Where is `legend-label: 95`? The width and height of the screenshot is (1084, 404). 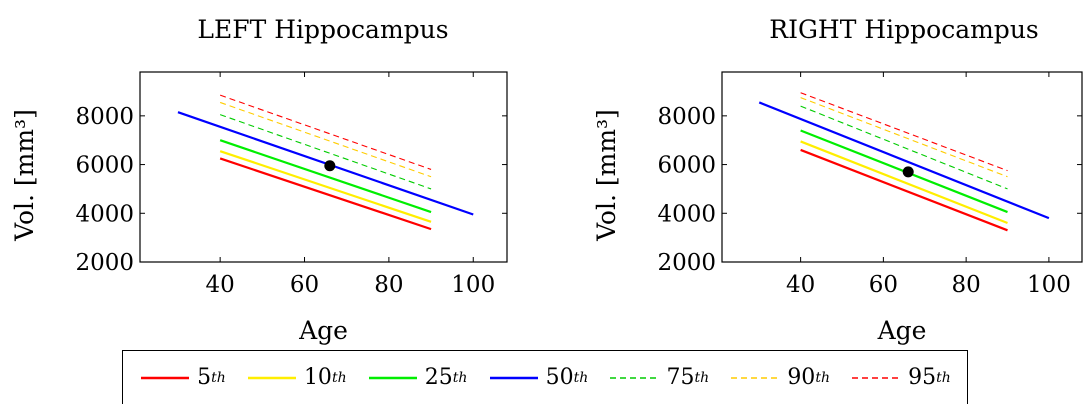 legend-label: 95 is located at coordinates (922, 377).